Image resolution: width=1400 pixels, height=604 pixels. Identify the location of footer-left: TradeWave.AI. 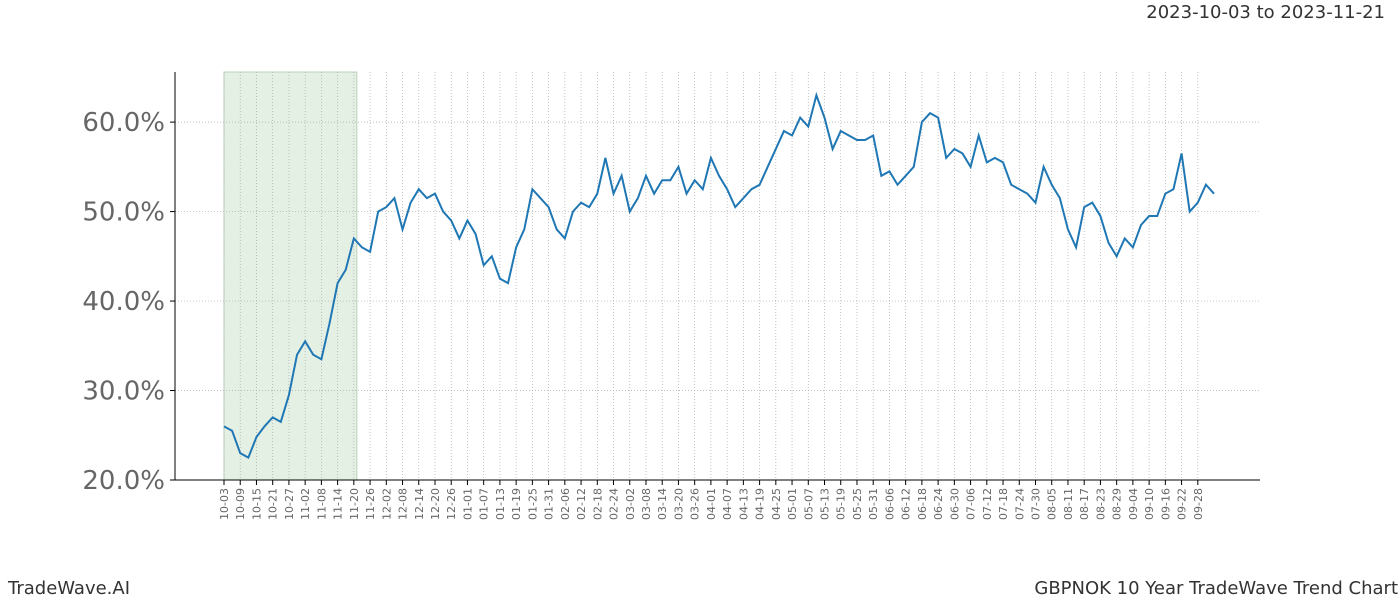
(68, 588).